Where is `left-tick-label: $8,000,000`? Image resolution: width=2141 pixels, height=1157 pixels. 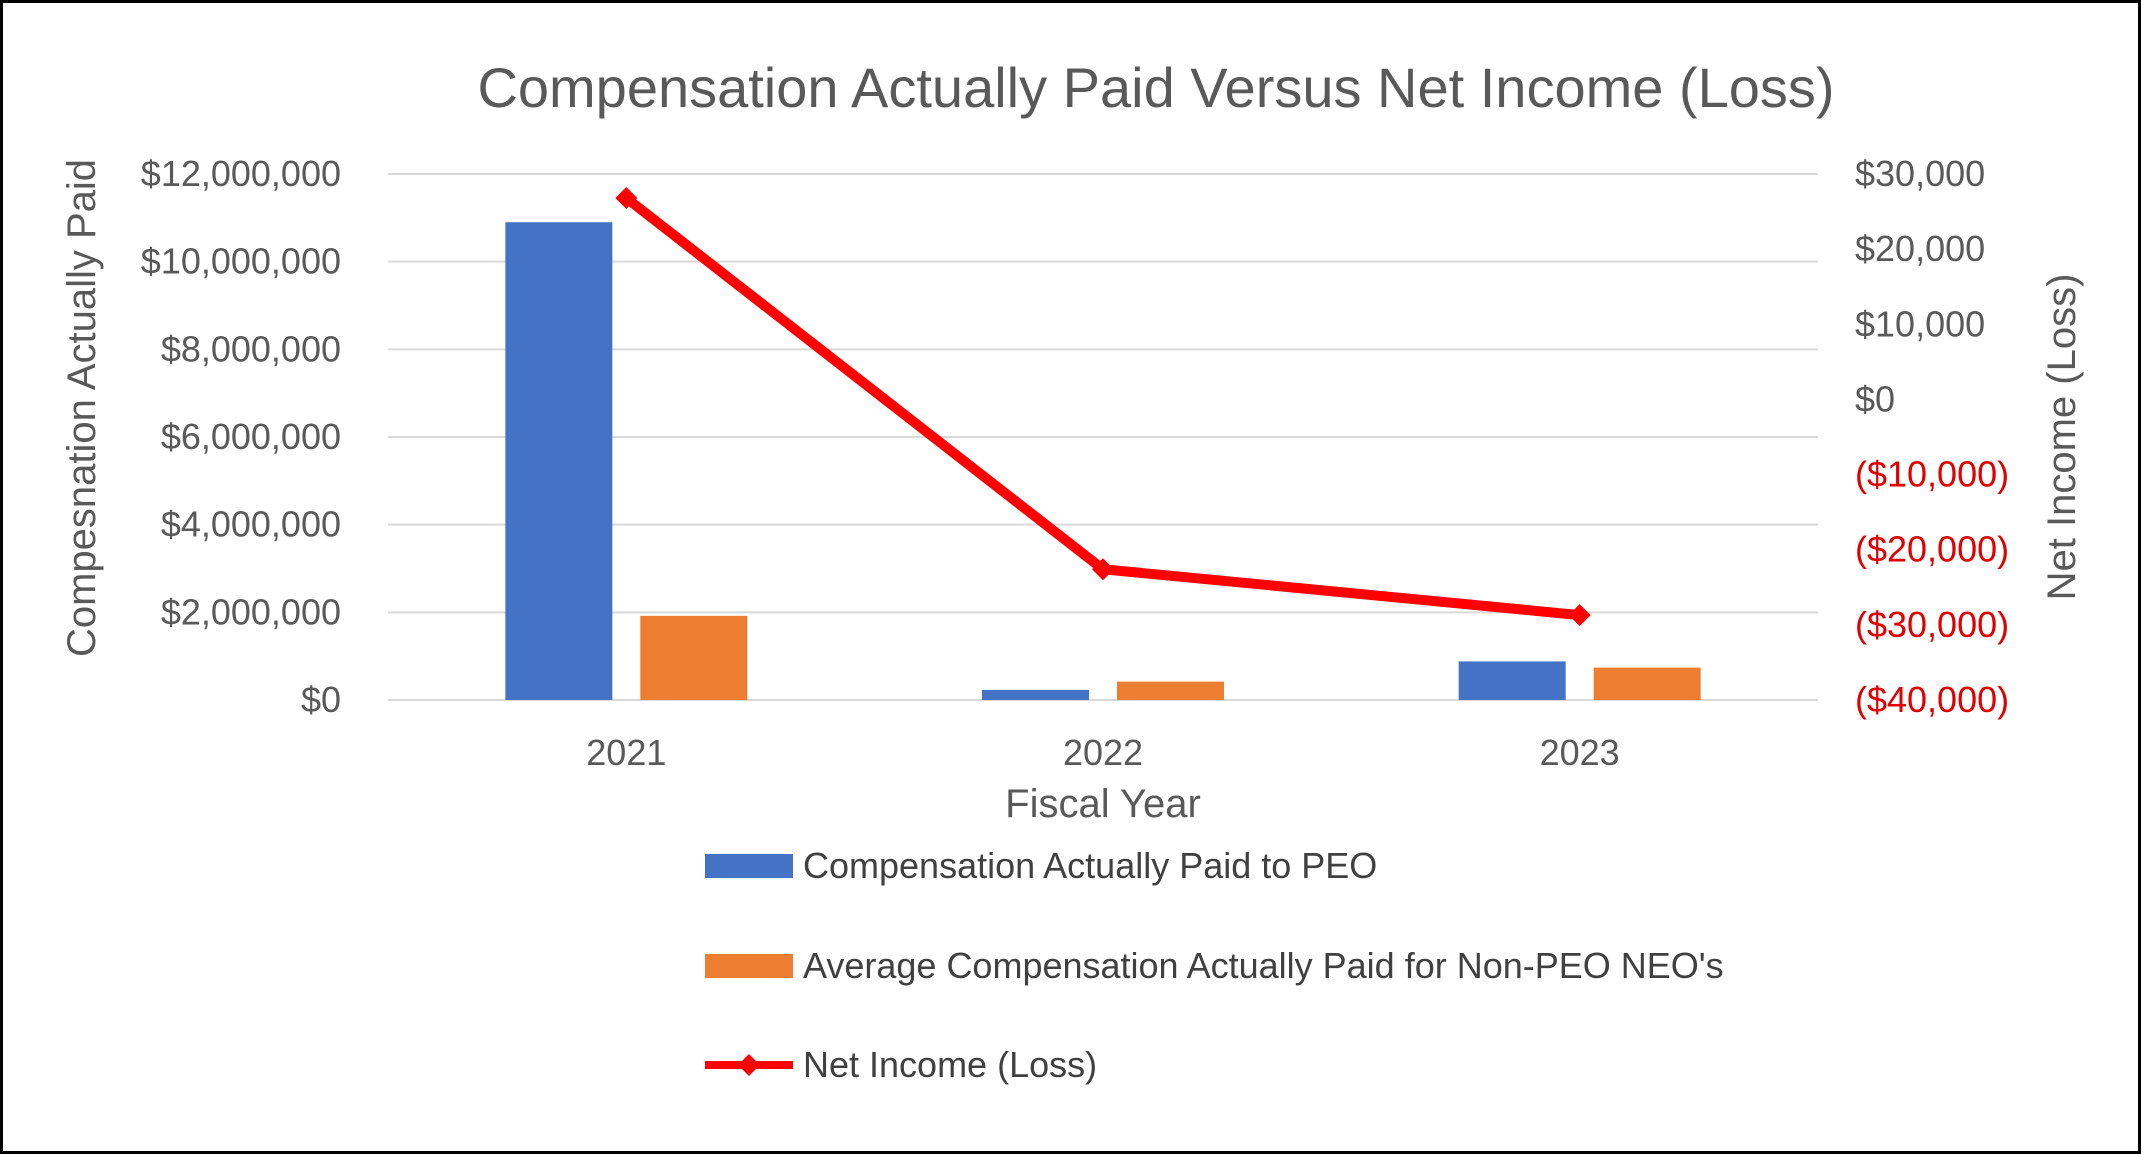
left-tick-label: $8,000,000 is located at coordinates (251, 348).